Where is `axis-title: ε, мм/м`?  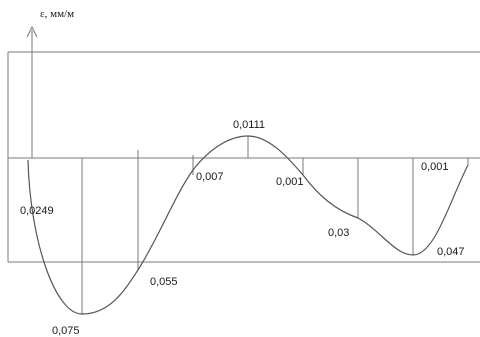 axis-title: ε, мм/м is located at coordinates (57, 14).